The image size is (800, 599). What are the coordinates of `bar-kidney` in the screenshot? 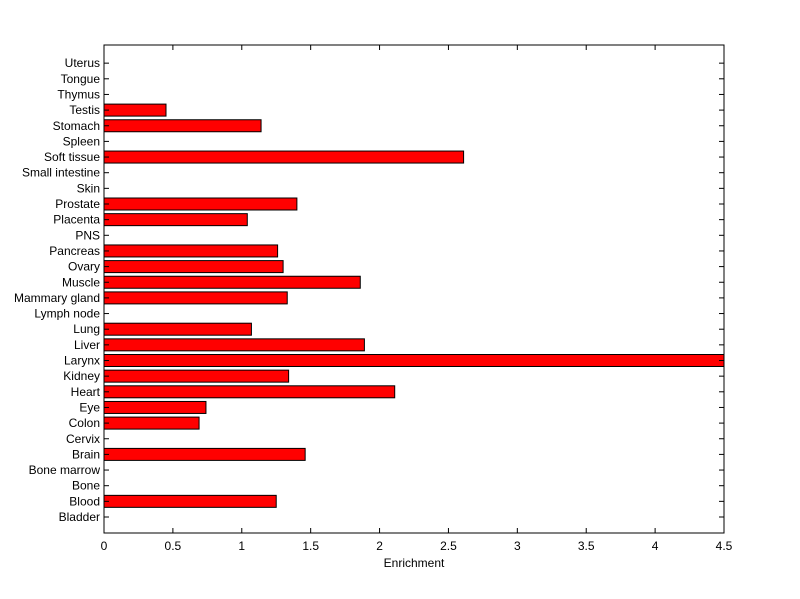 It's located at (196, 376).